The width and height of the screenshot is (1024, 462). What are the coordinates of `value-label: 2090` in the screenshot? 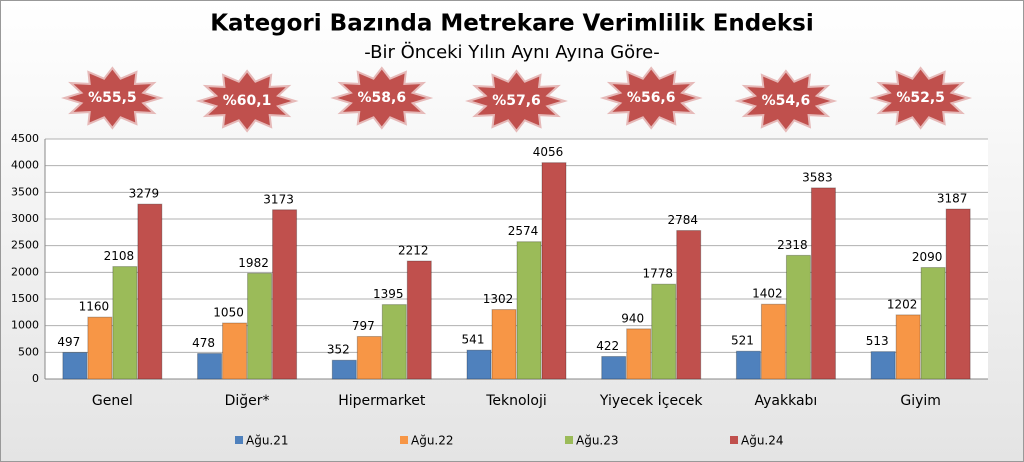 It's located at (927, 257).